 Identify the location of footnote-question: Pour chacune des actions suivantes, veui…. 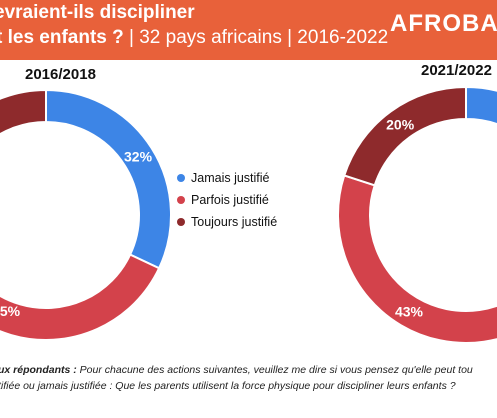
(274, 370).